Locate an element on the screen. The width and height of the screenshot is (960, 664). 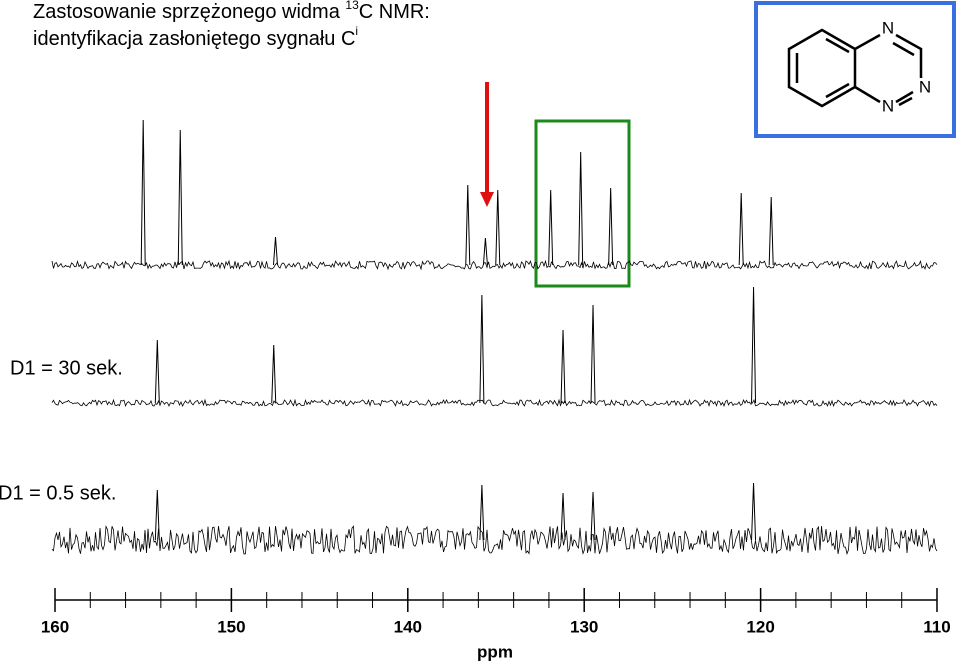
bonds is located at coordinates (855, 68).